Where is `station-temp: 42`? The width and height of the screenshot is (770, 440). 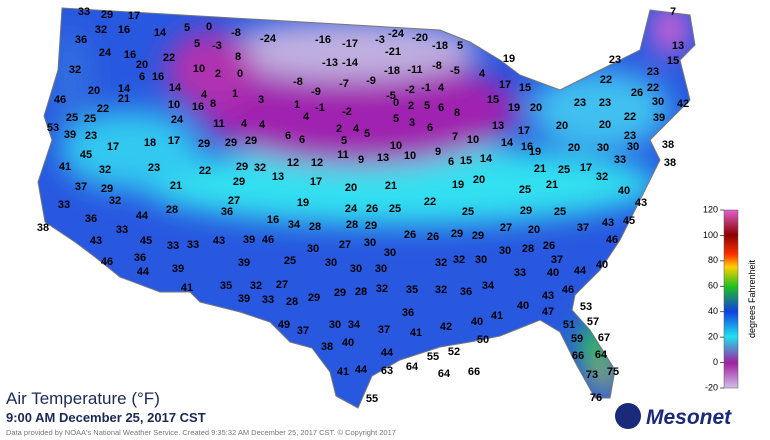
station-temp: 42 is located at coordinates (683, 104).